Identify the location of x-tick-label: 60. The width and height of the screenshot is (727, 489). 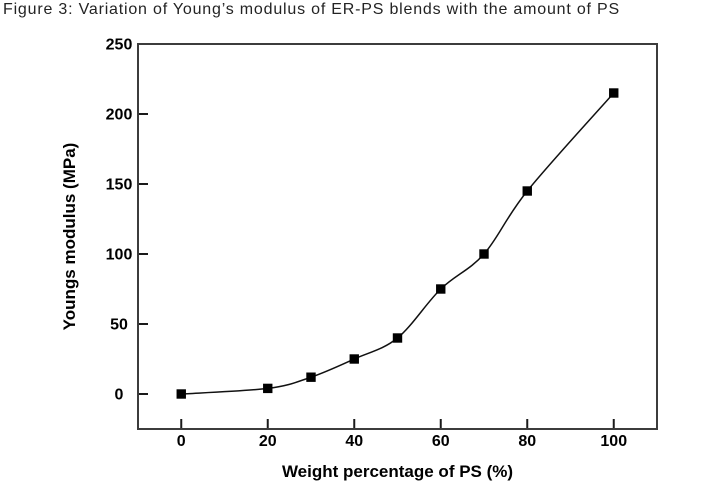
(441, 441).